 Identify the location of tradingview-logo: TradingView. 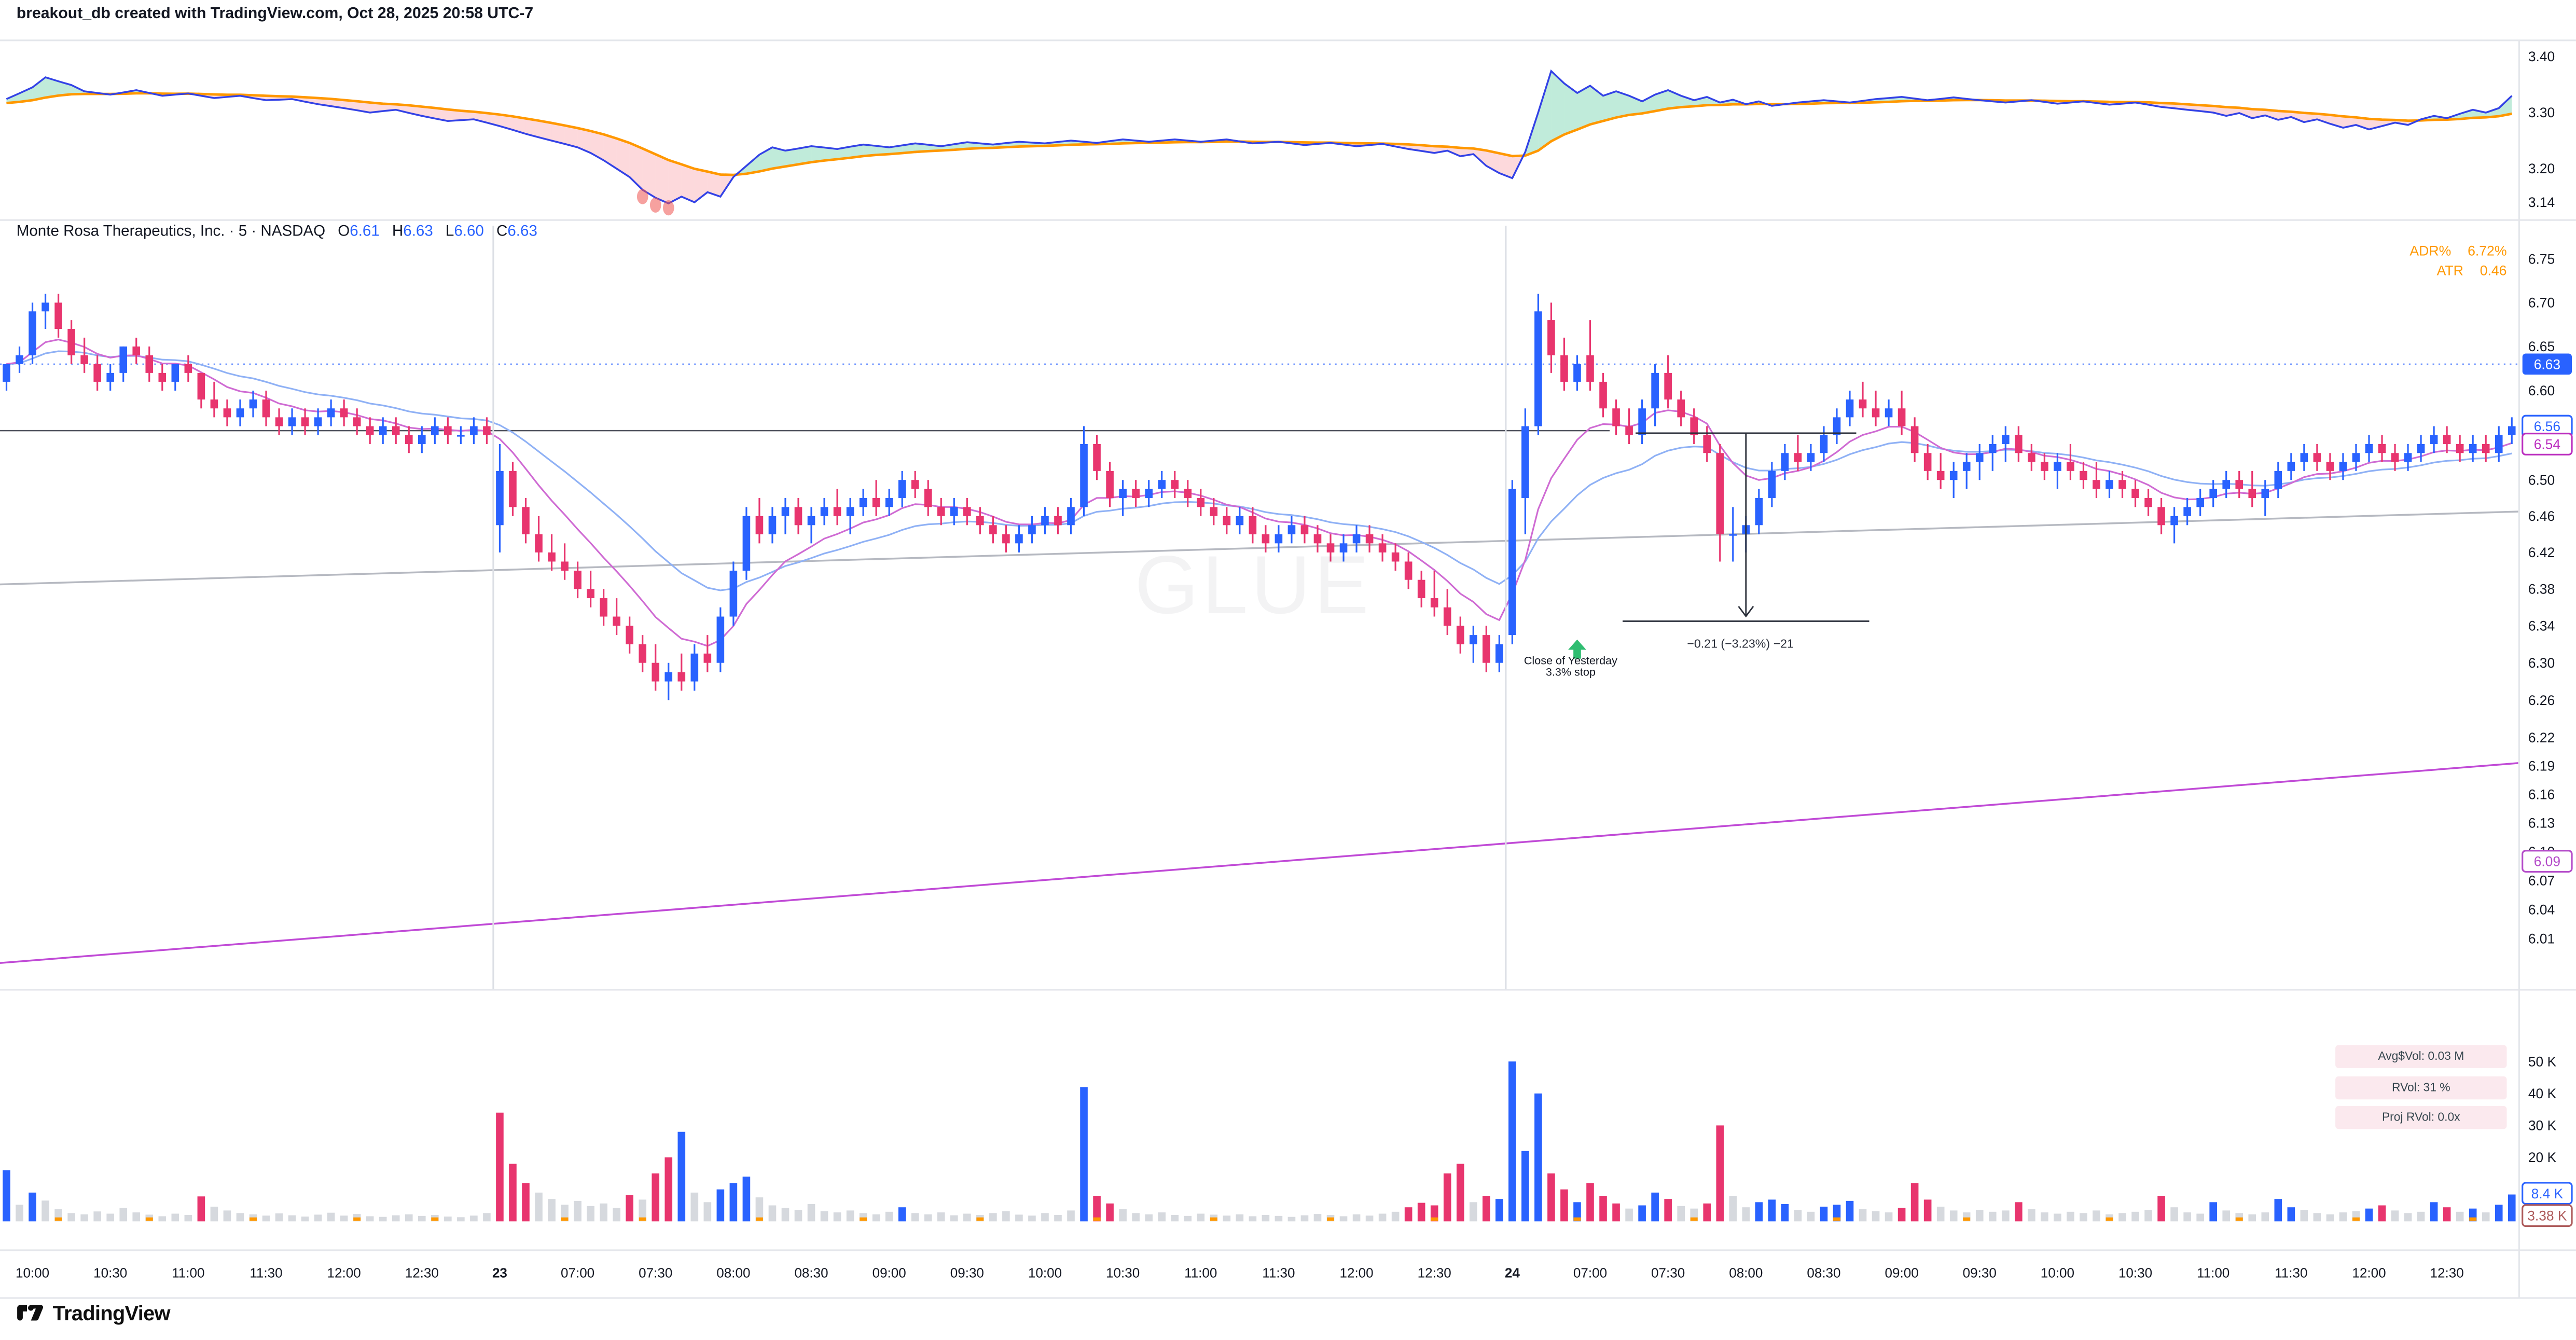
(94, 1313).